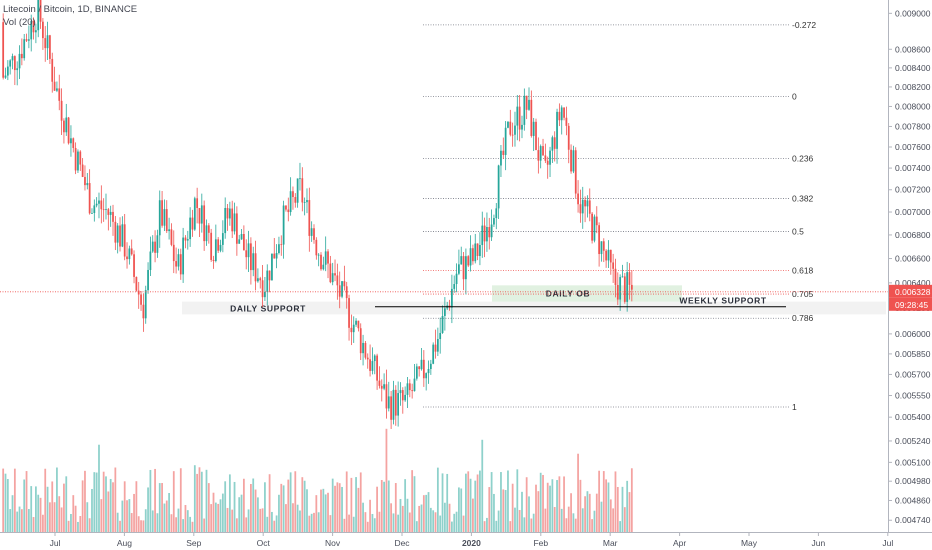  What do you see at coordinates (19, 22) in the screenshot?
I see `volume-indicator-label: Vol (20)` at bounding box center [19, 22].